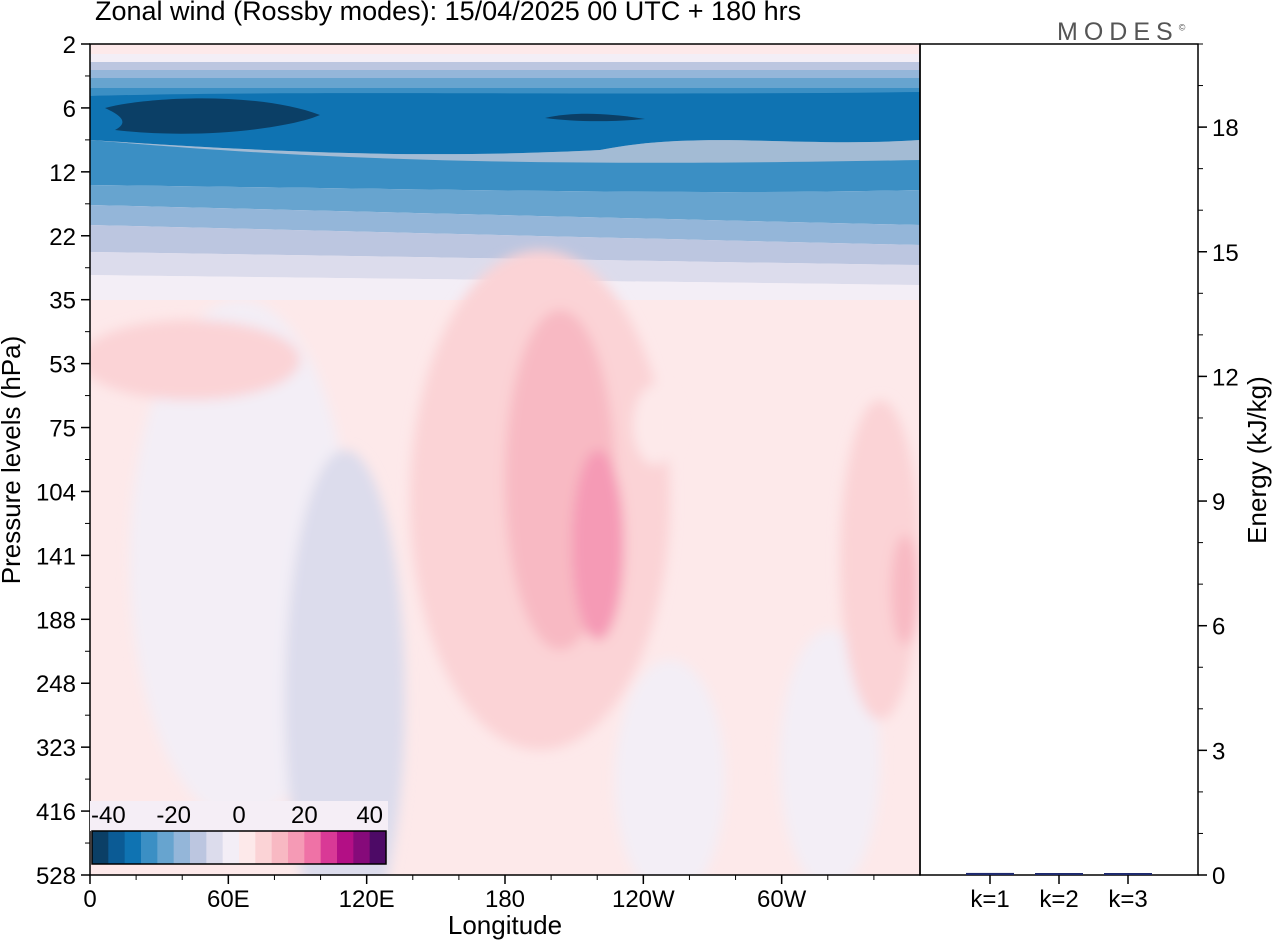 Image resolution: width=1280 pixels, height=942 pixels. What do you see at coordinates (479, 894) in the screenshot?
I see `x-axis: 0 60E 120E 180 120W 60W` at bounding box center [479, 894].